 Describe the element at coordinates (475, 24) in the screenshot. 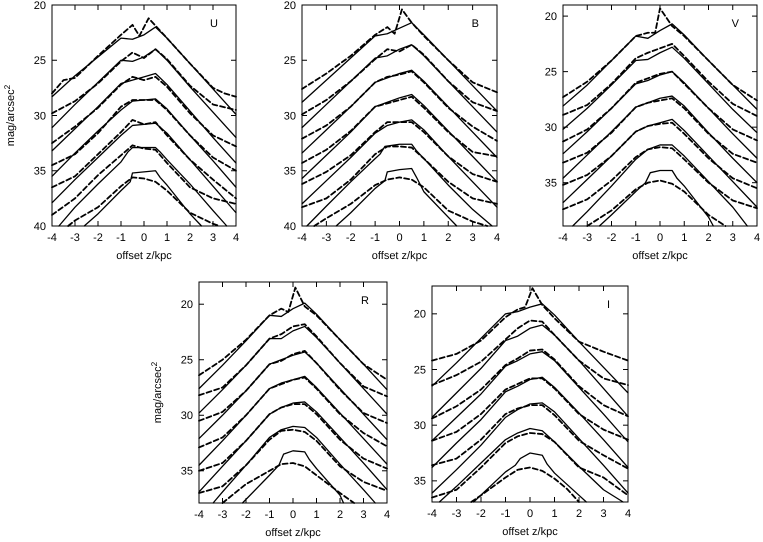

I see `annotation: B` at that location.